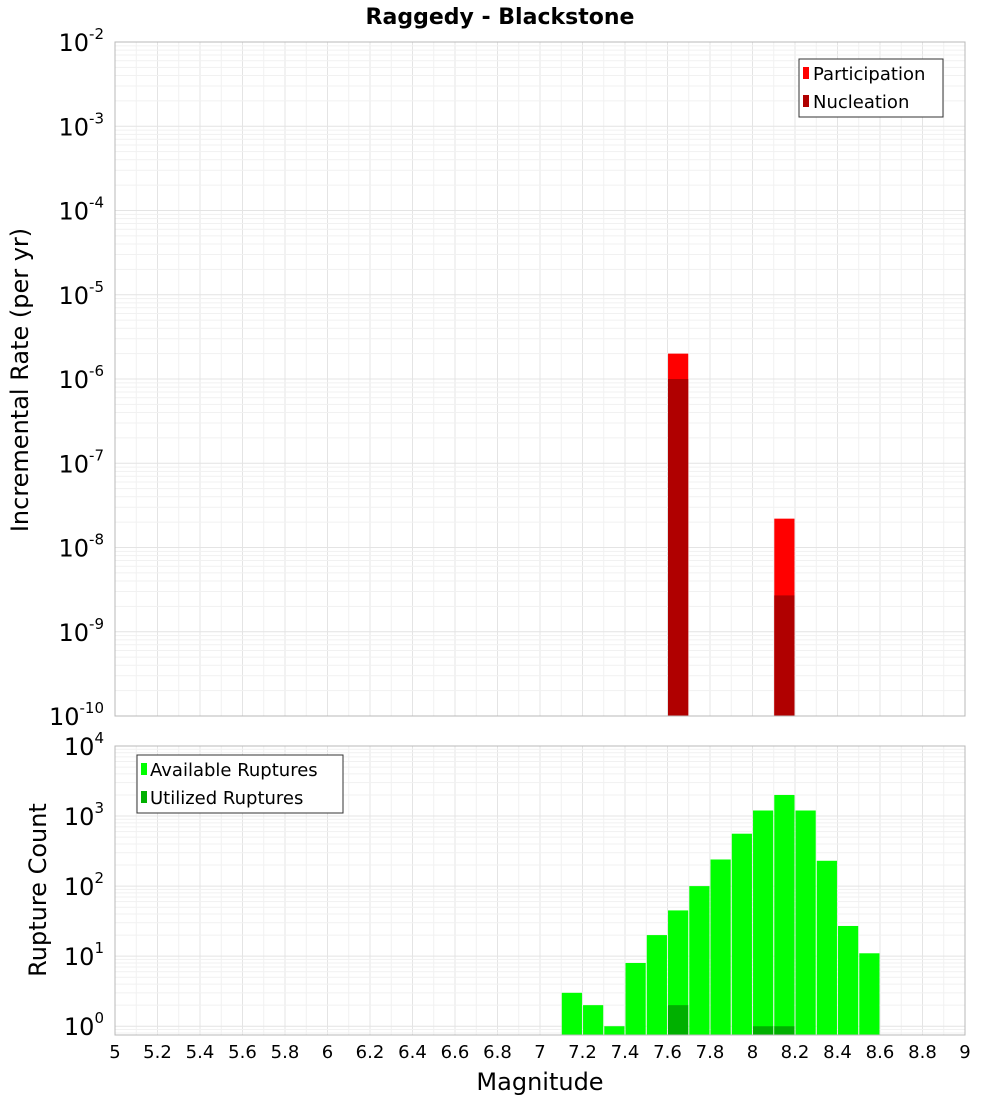 The height and width of the screenshot is (1100, 1000). I want to click on rate-y-tick-label: 10⁻⁴, so click(81, 210).